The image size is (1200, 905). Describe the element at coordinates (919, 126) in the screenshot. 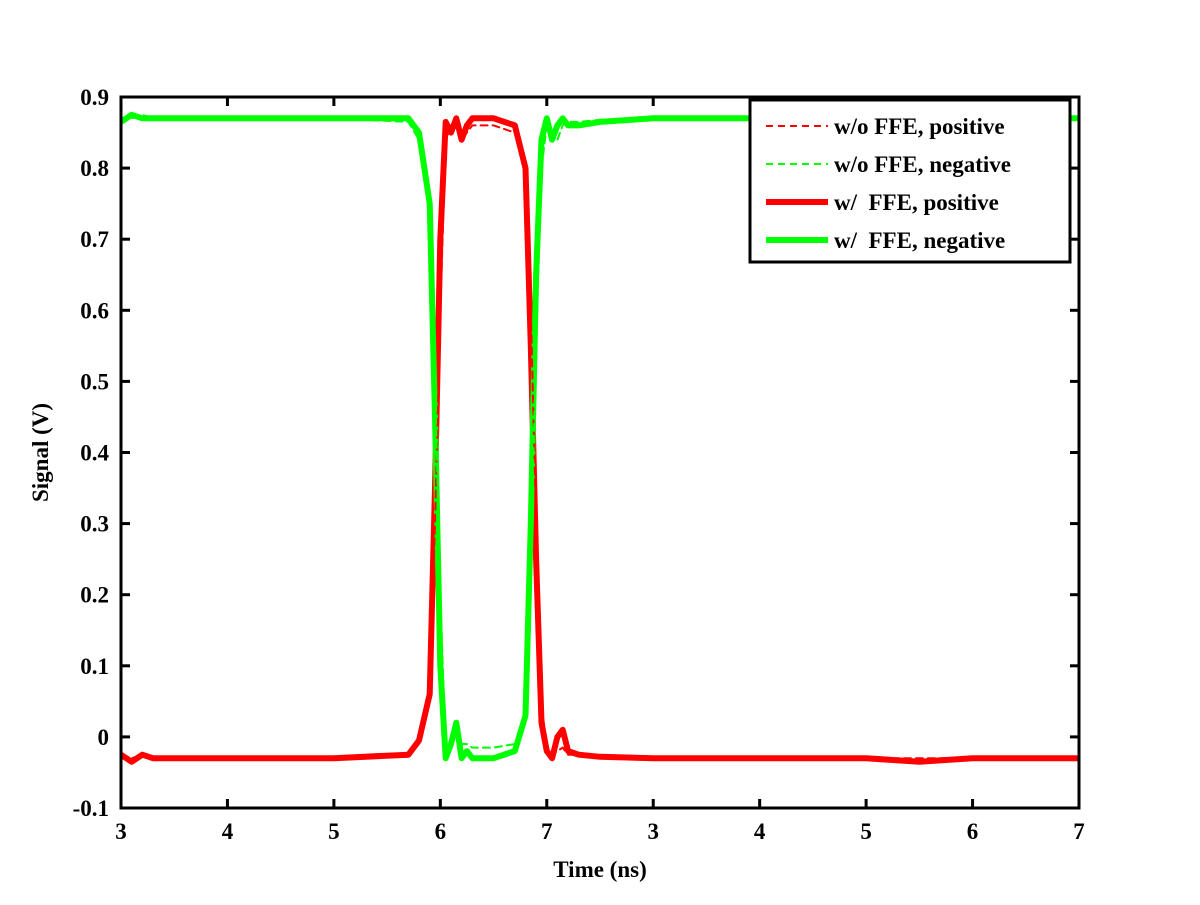

I see `legend-label-w-o-ffe-positive: w/o FFE, positive` at that location.